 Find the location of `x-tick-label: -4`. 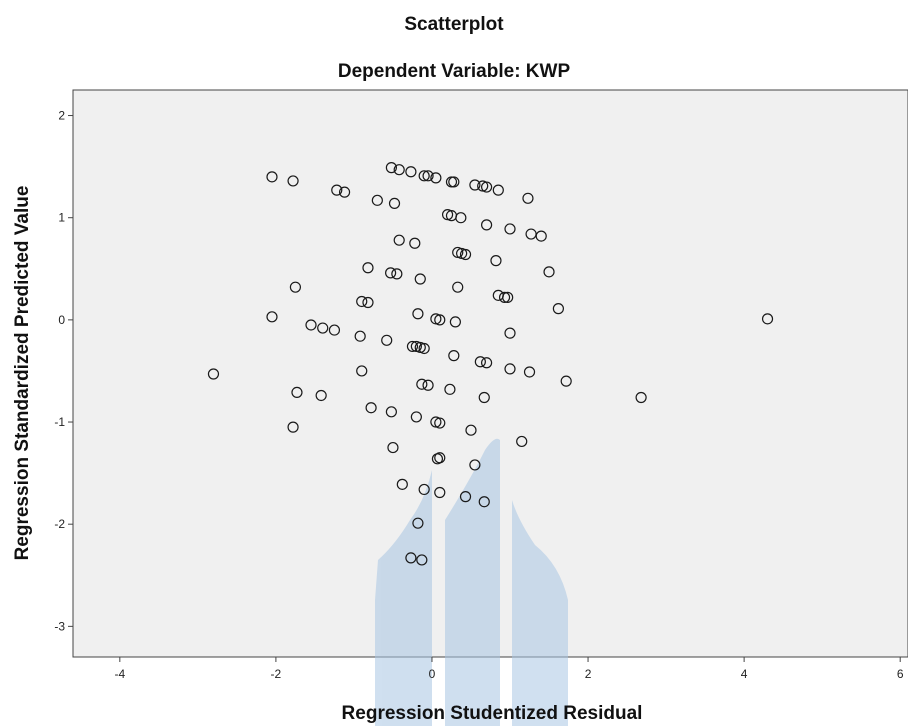

x-tick-label: -4 is located at coordinates (119, 674).